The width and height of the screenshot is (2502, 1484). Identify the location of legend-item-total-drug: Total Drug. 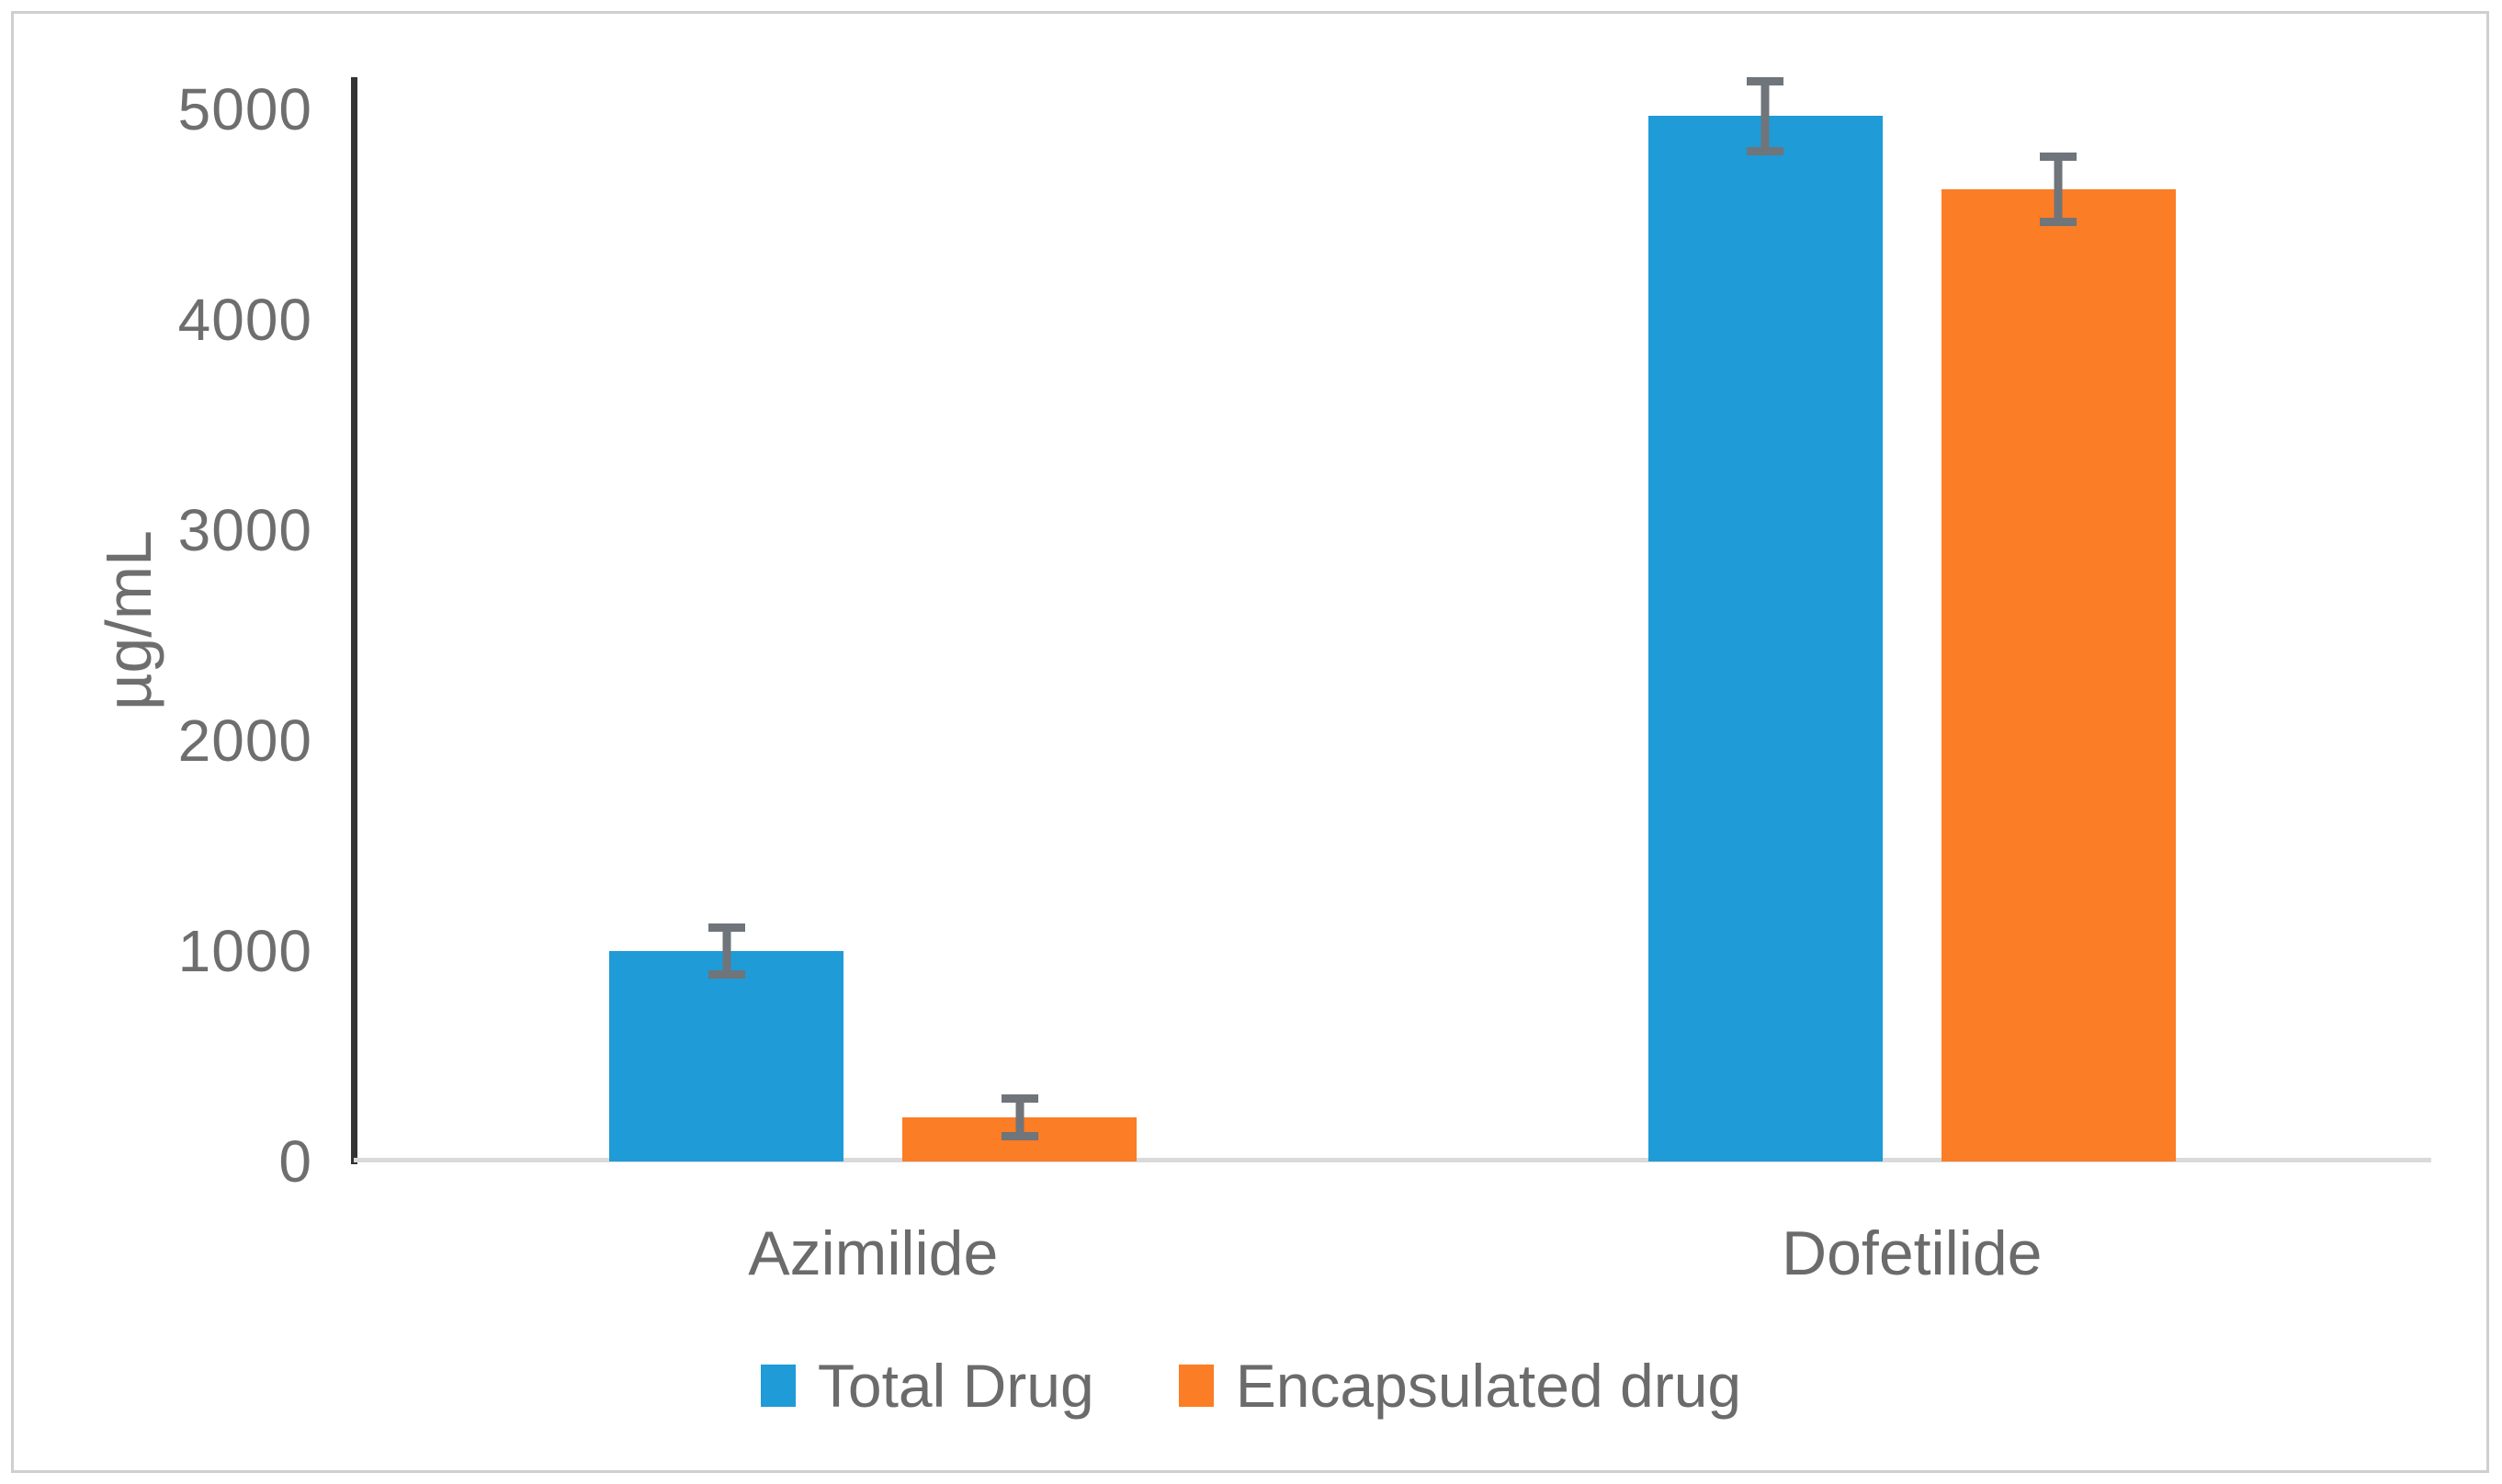
(927, 1386).